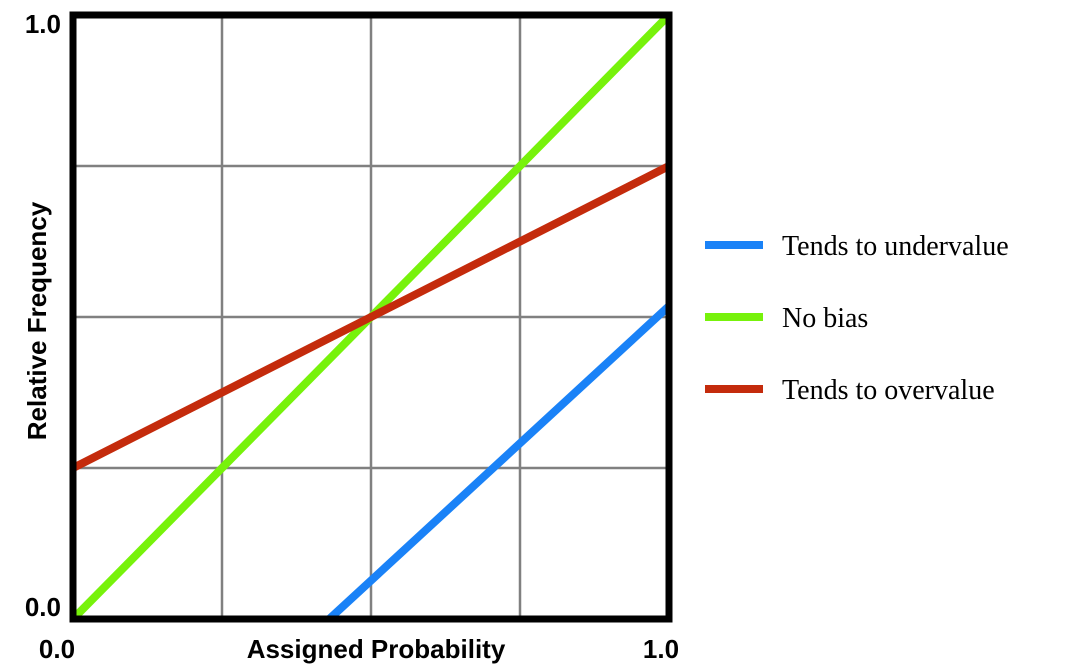 The height and width of the screenshot is (664, 1078). Describe the element at coordinates (888, 390) in the screenshot. I see `legend-label-overvalue: Tends to overvalue` at that location.